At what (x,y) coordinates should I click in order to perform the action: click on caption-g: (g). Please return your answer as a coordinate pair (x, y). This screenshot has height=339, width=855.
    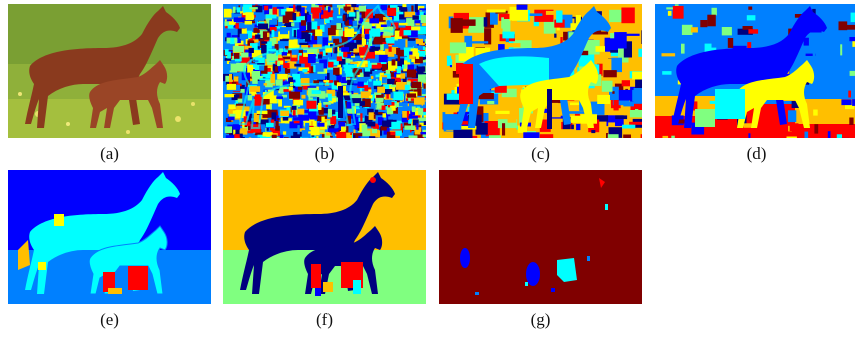
    Looking at the image, I should click on (540, 319).